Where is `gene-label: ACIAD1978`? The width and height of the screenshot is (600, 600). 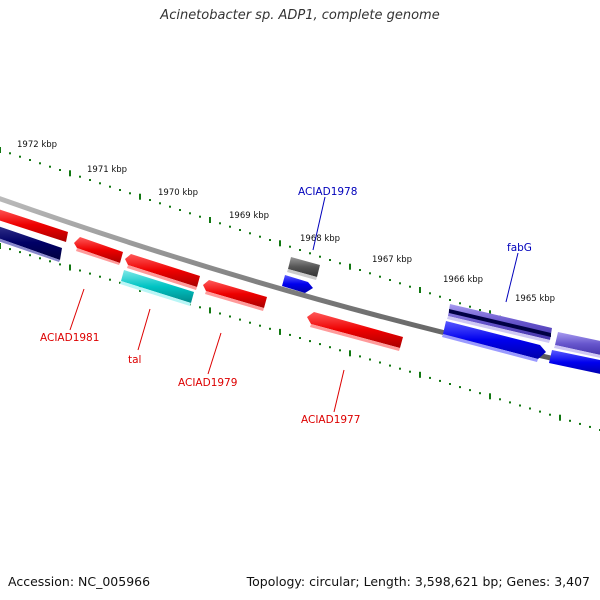
gene-label: ACIAD1978 is located at coordinates (327, 192).